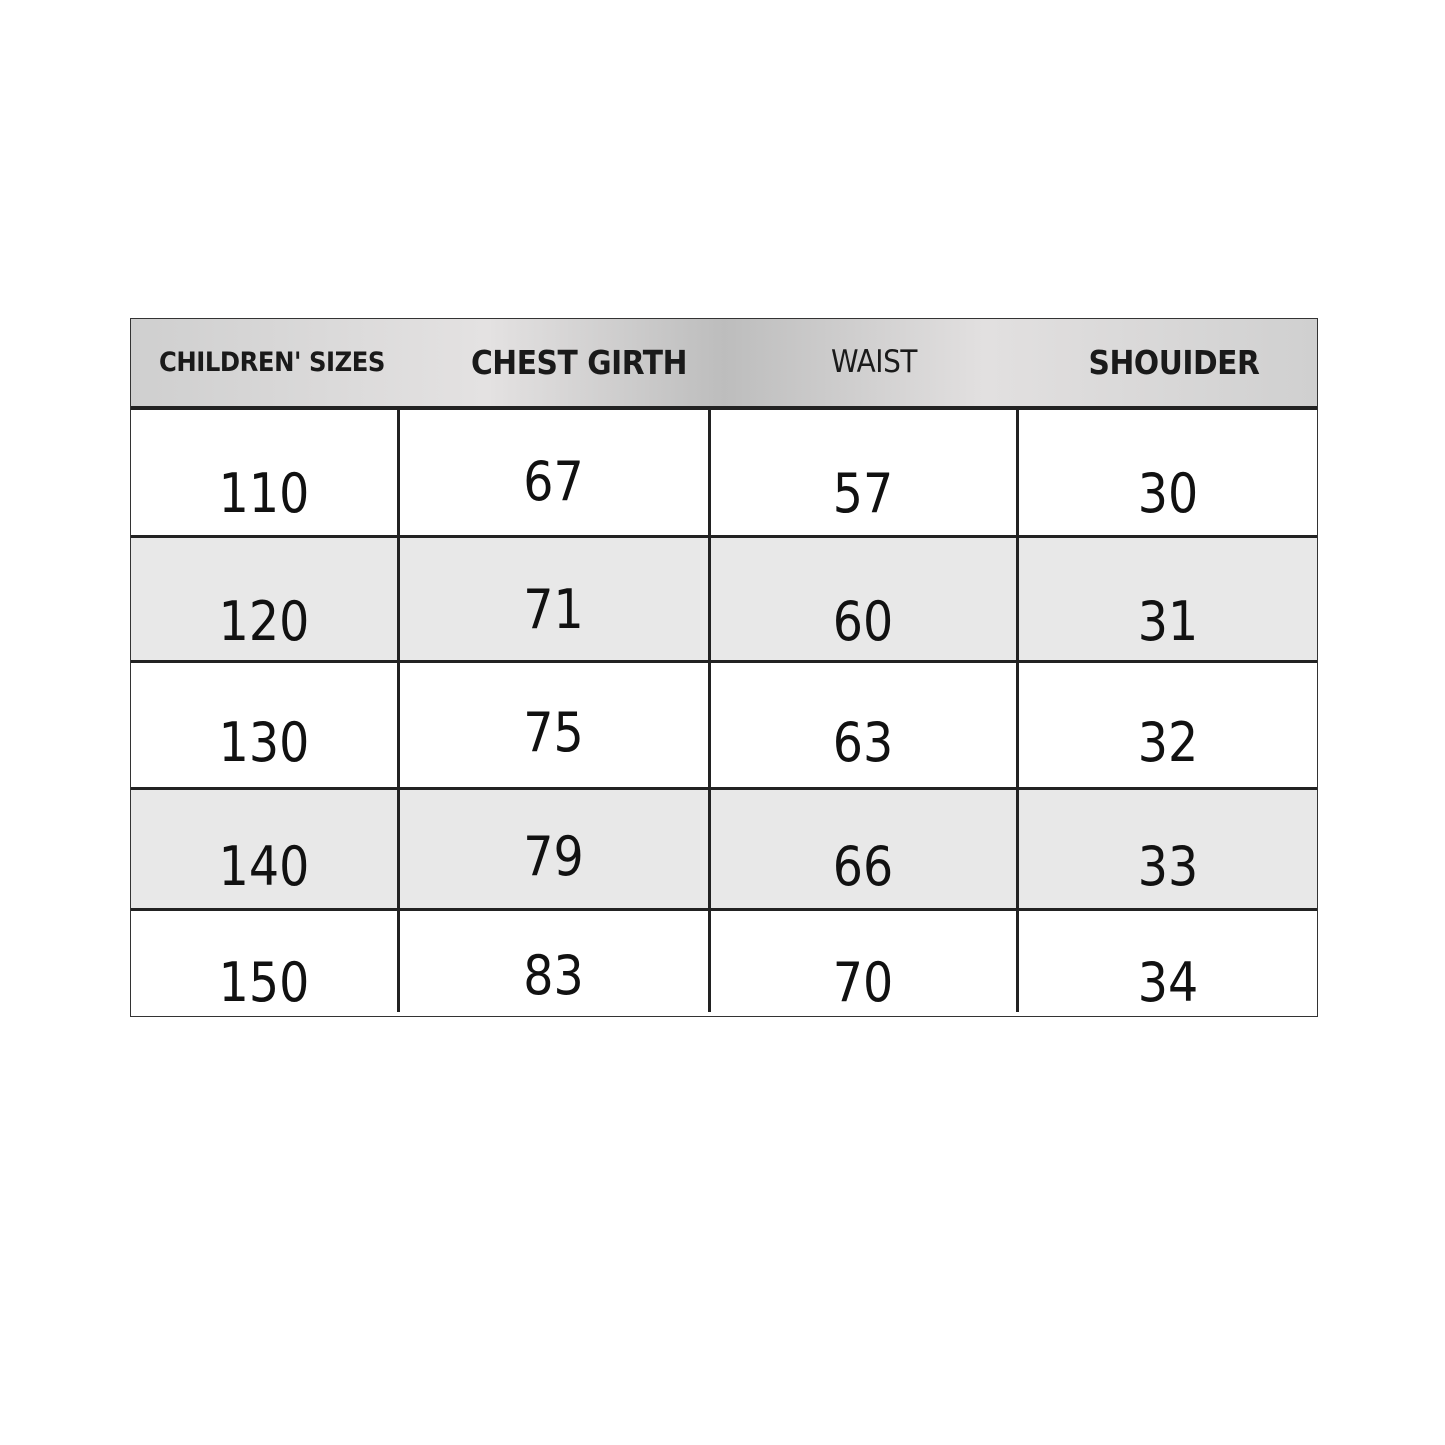  What do you see at coordinates (264, 866) in the screenshot?
I see `table-cell: 140` at bounding box center [264, 866].